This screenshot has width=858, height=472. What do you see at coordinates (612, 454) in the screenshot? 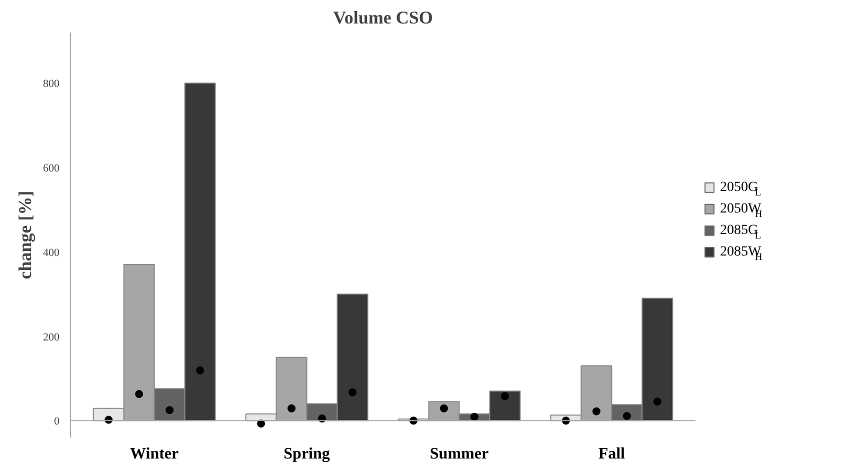
I see `x-tick-label: Fall` at bounding box center [612, 454].